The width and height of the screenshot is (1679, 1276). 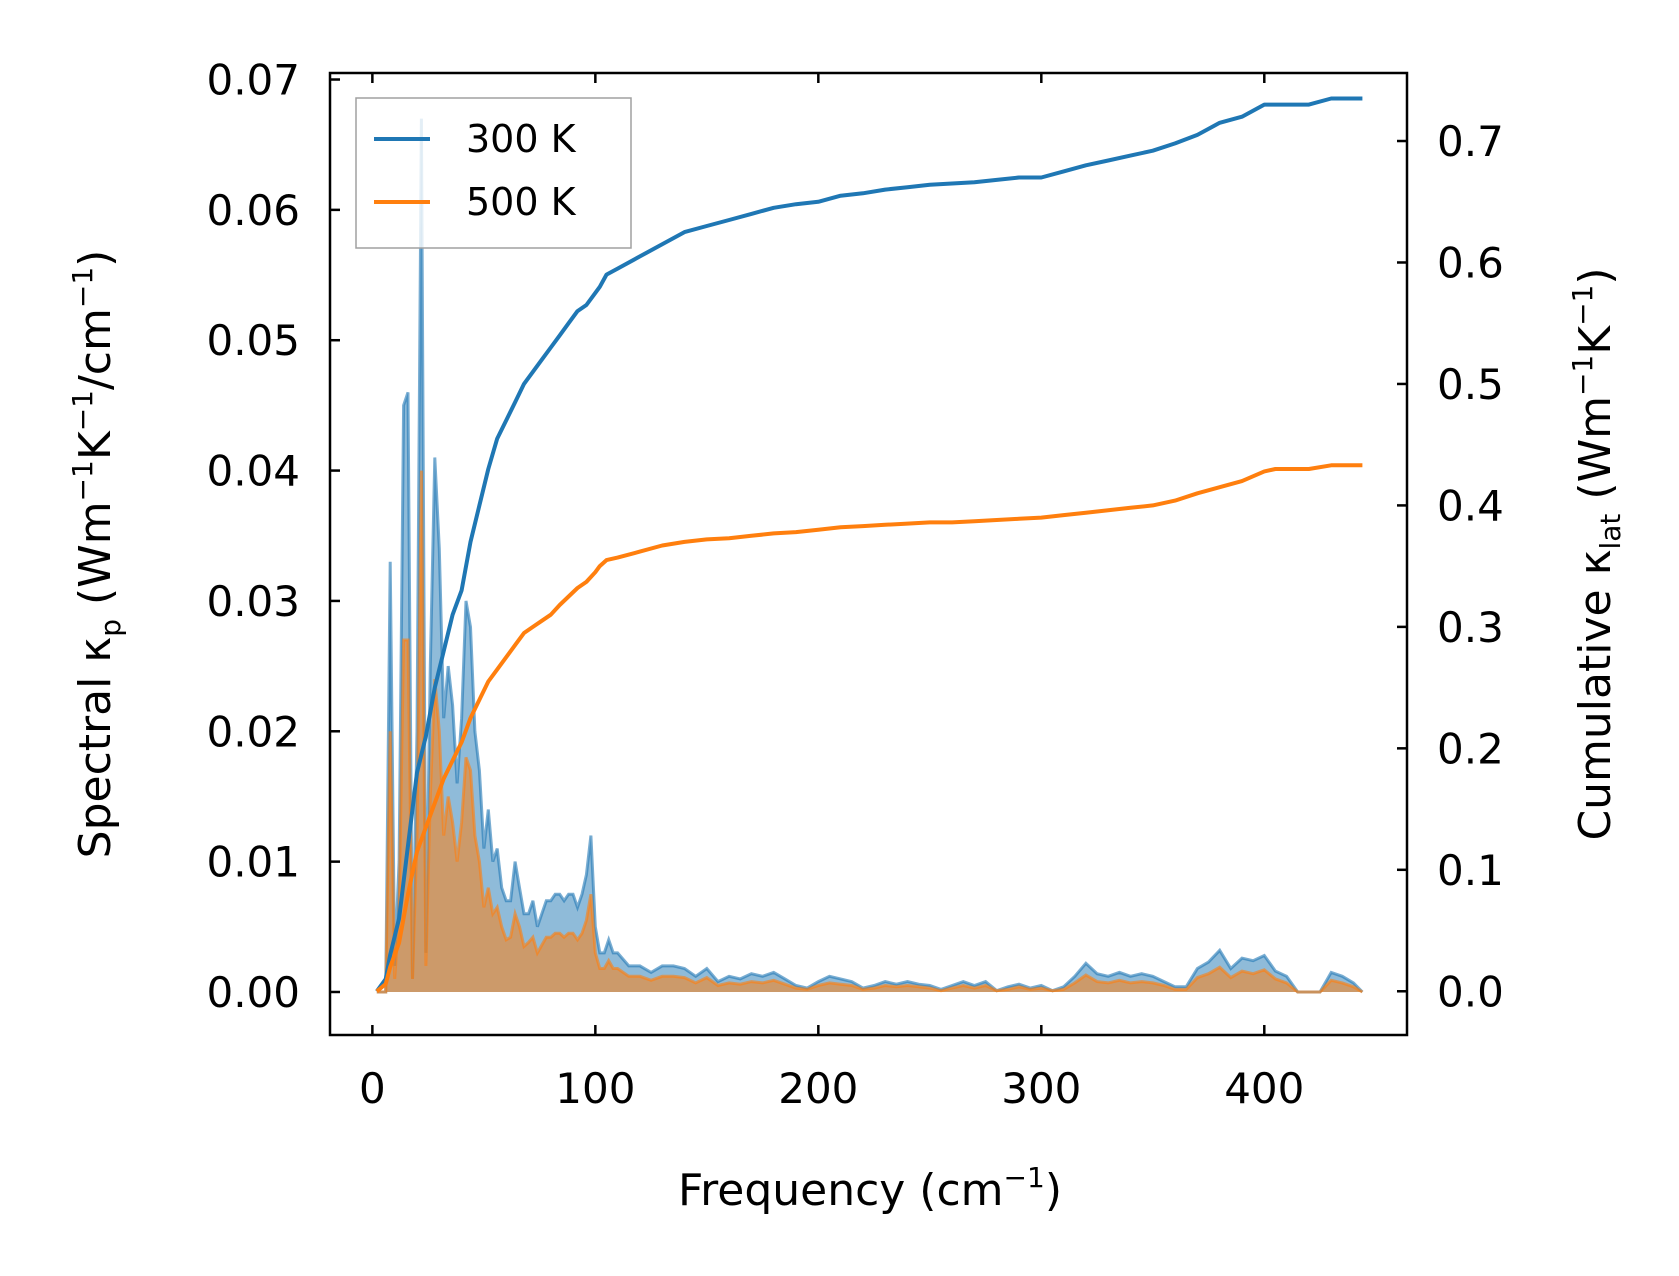 I want to click on y-left-tick-label: 0.04, so click(x=253, y=471).